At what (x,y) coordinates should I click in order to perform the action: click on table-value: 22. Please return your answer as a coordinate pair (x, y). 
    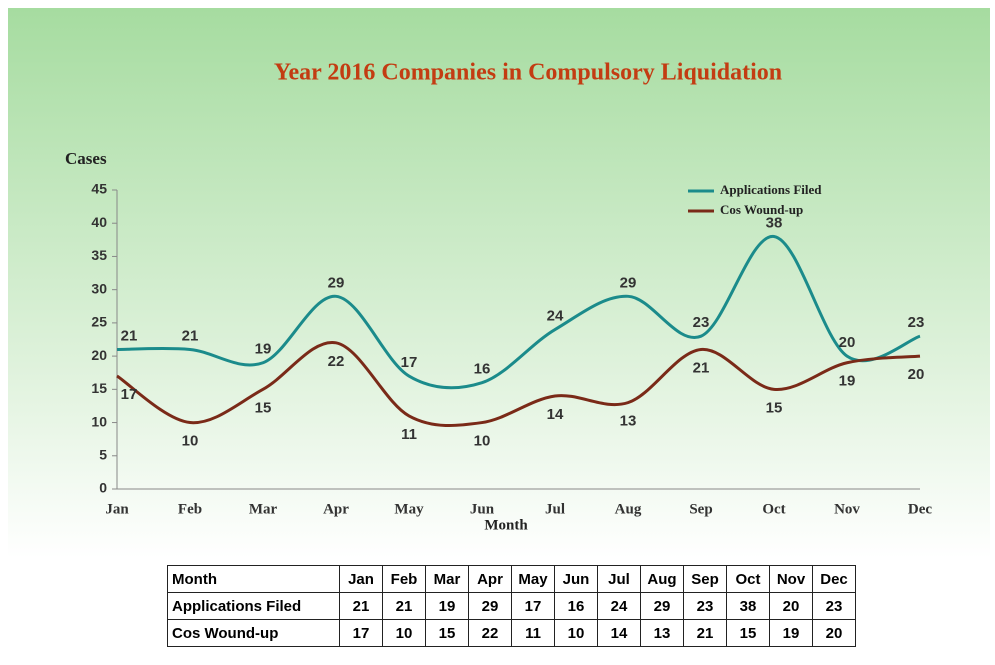
    Looking at the image, I should click on (490, 633).